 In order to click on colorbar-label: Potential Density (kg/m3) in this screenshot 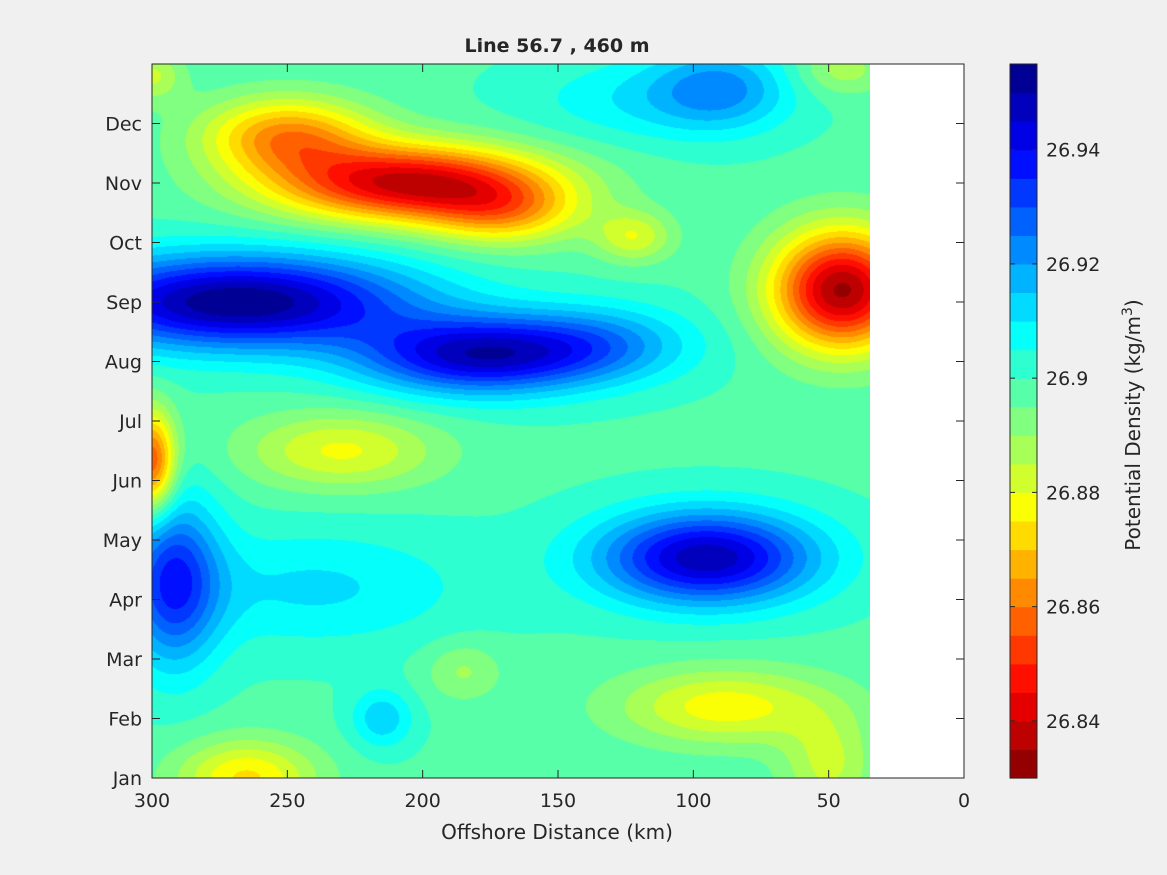, I will do `click(1132, 424)`.